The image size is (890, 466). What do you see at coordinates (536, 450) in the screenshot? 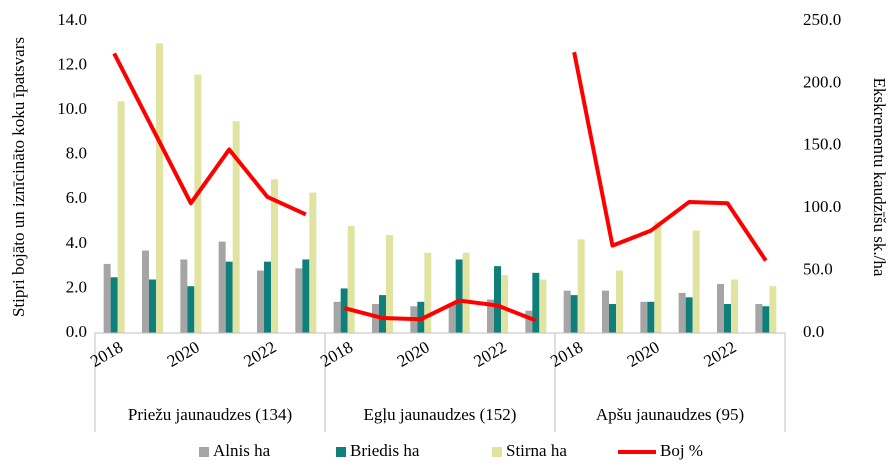
I see `legend-label: Stirna ha` at bounding box center [536, 450].